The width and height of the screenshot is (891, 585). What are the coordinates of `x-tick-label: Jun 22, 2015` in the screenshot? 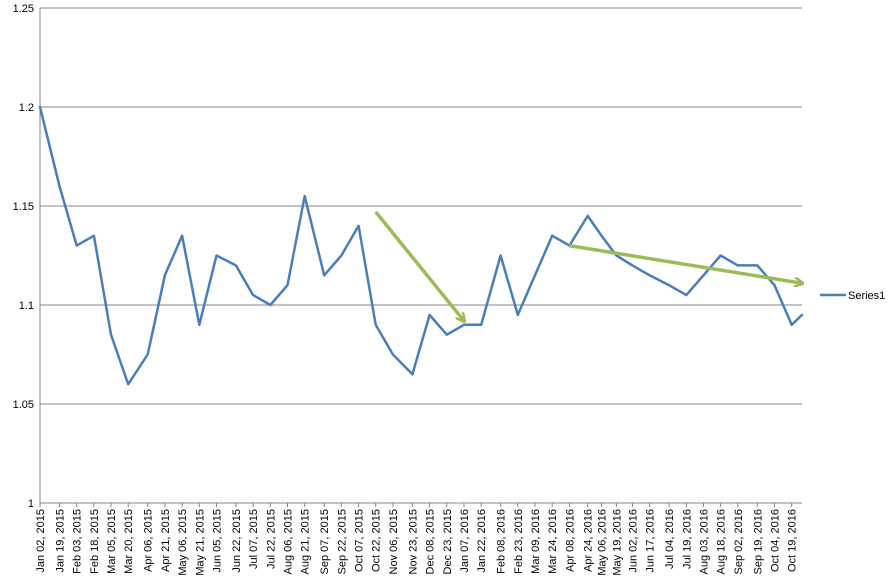 It's located at (237, 541).